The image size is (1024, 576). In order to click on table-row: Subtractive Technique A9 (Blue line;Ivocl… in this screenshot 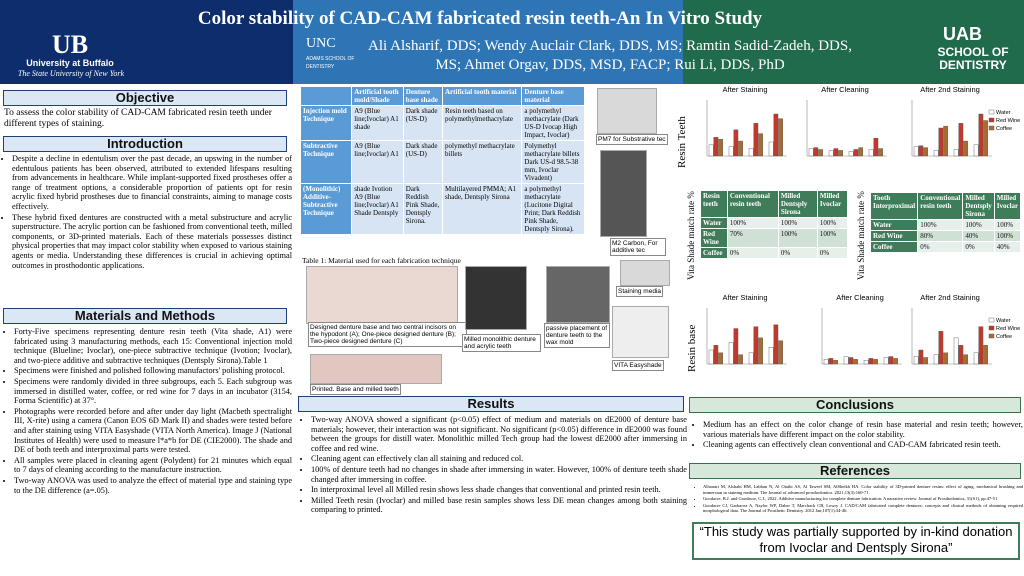, I will do `click(442, 162)`.